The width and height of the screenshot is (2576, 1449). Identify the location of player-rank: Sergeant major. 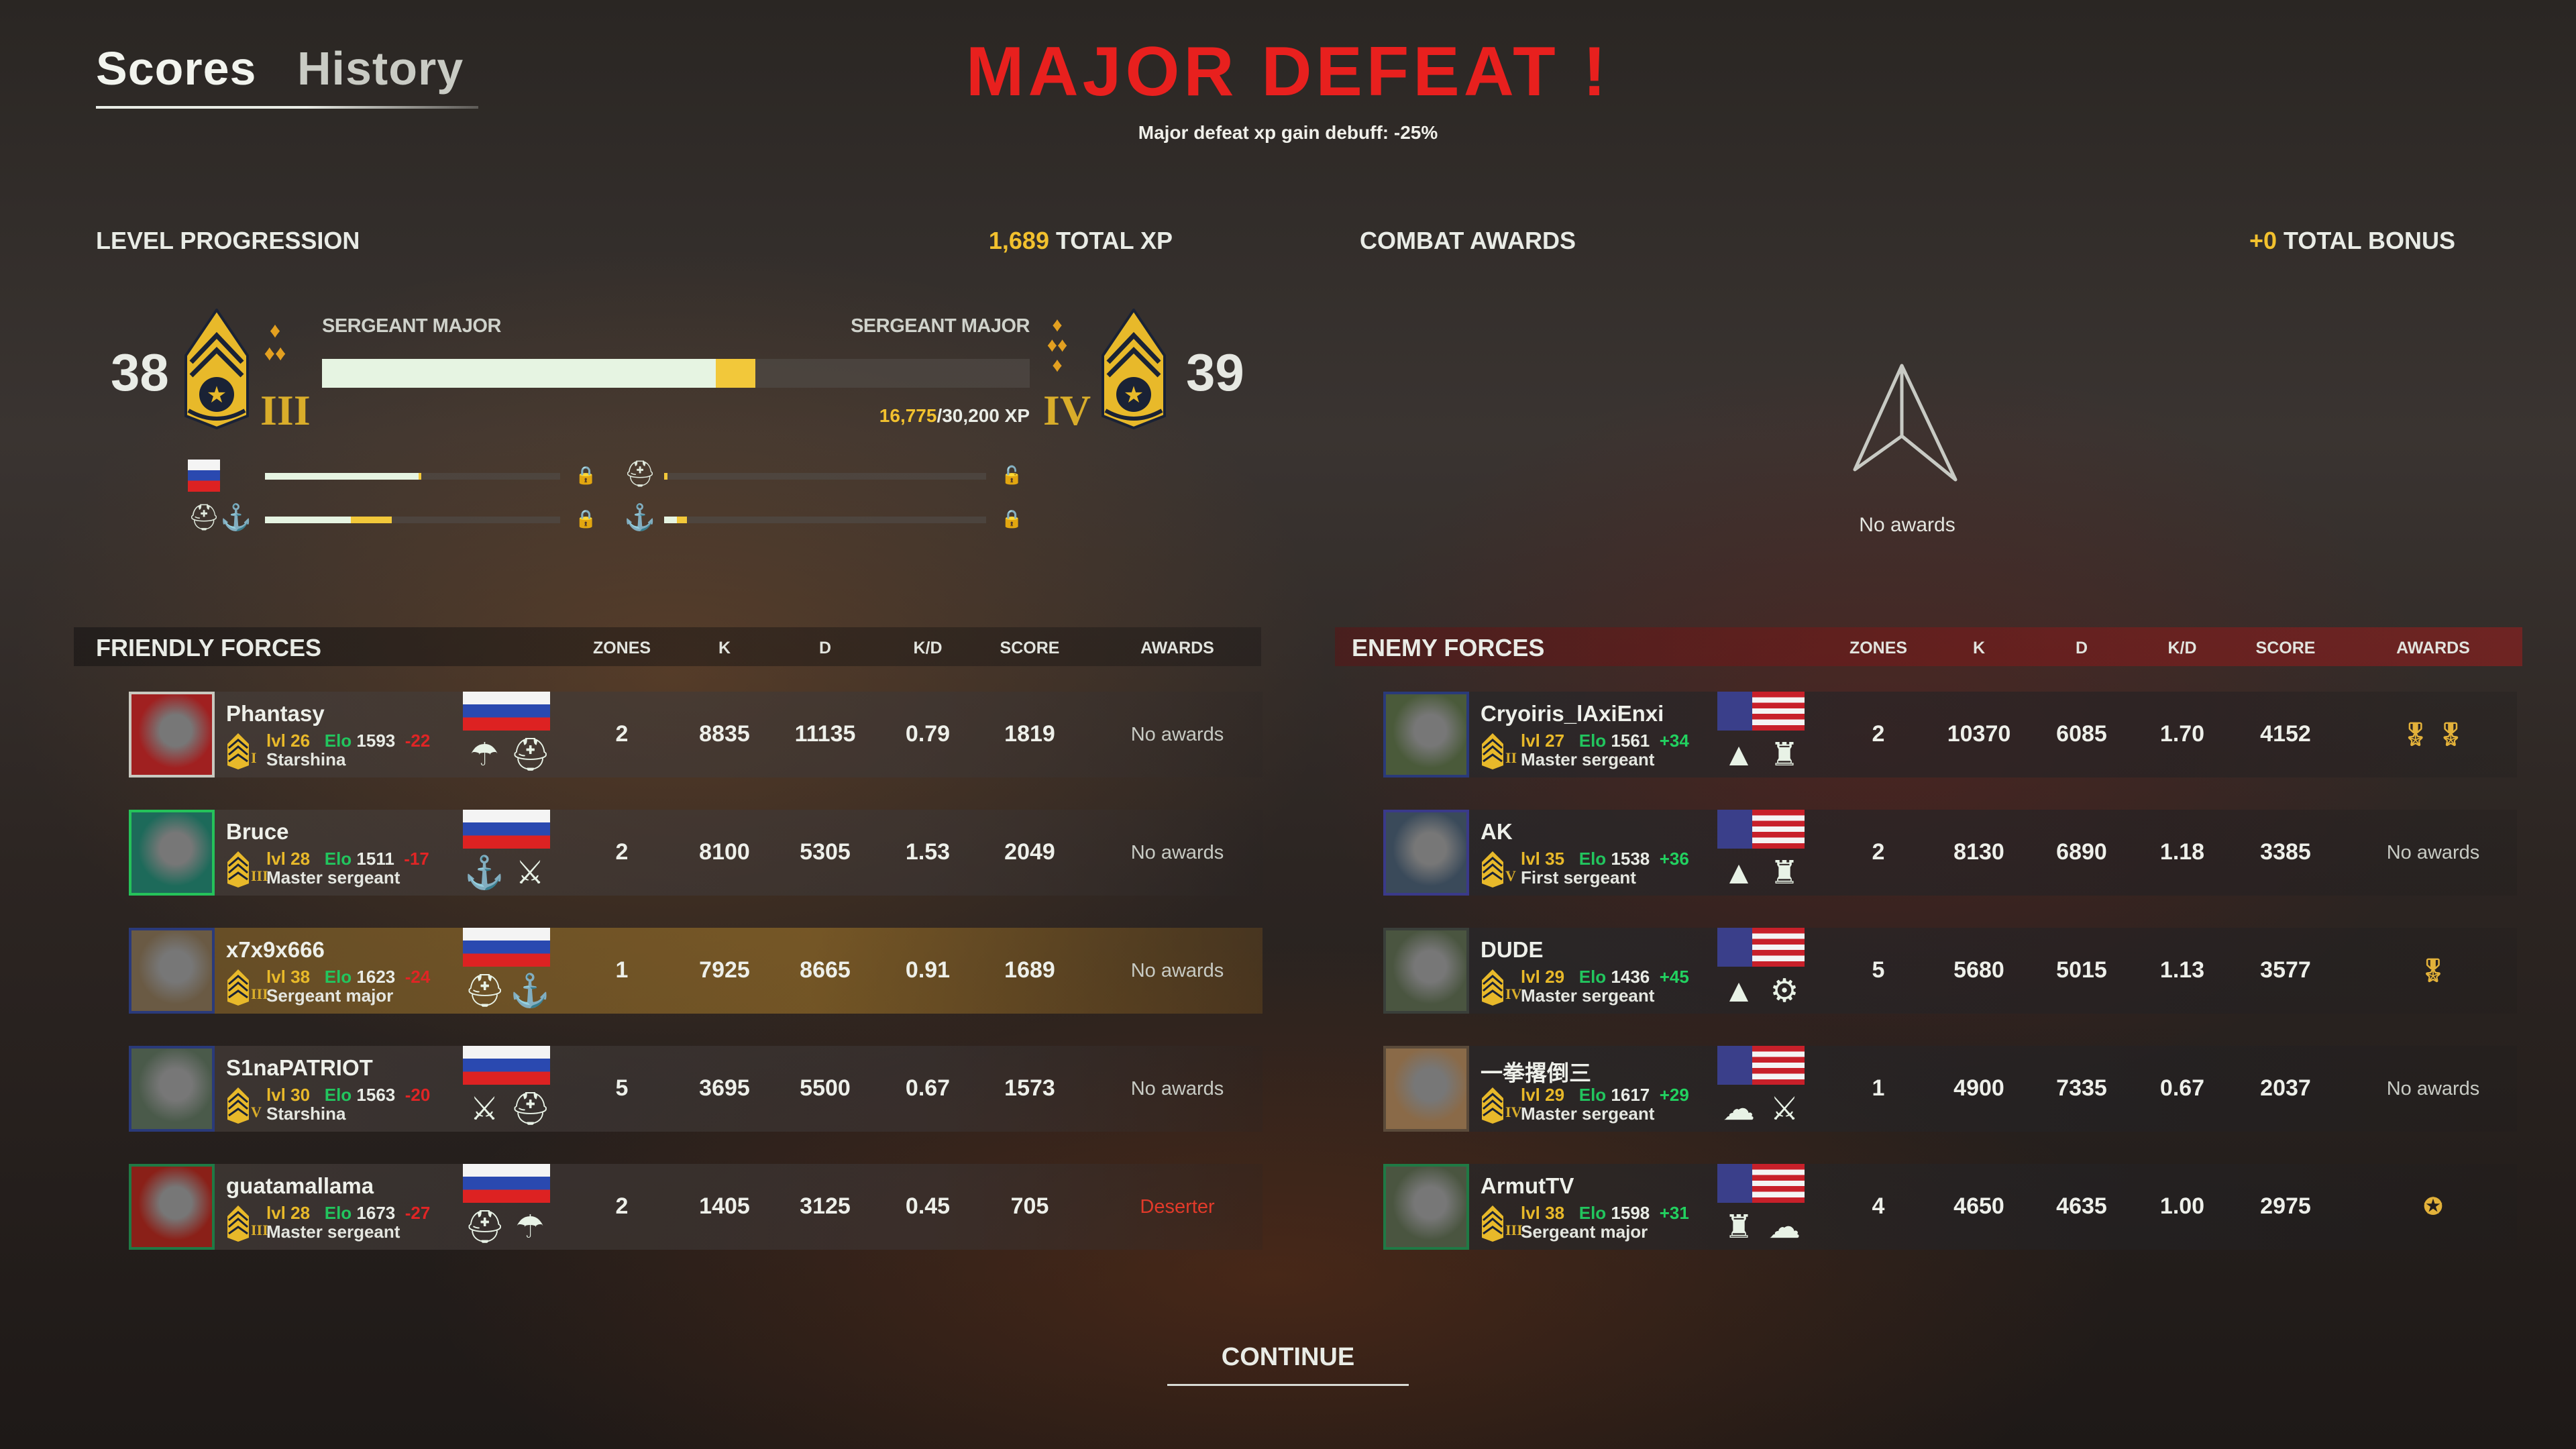
(1584, 1232).